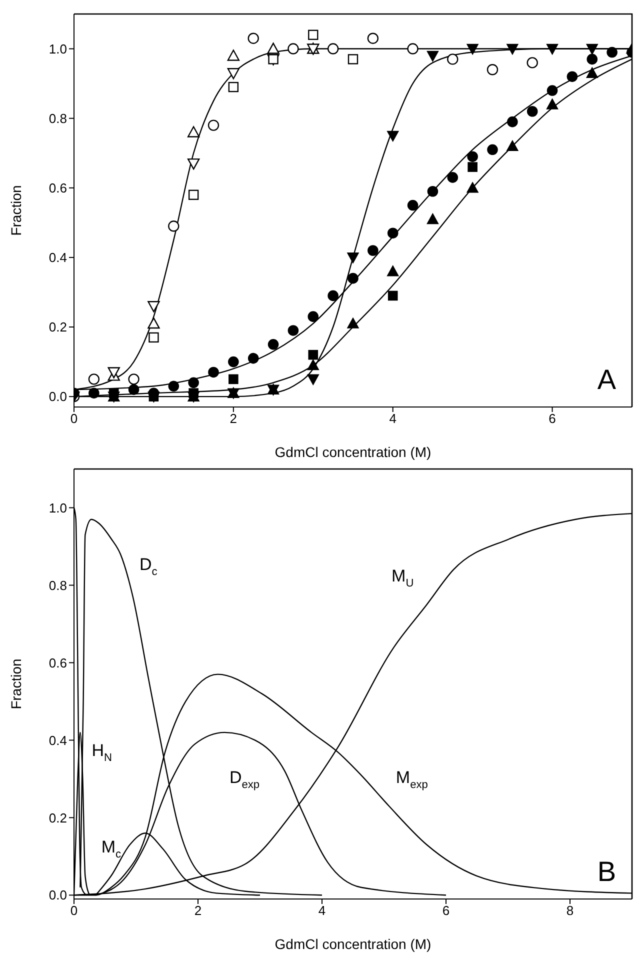  Describe the element at coordinates (403, 578) in the screenshot. I see `annotation: M$_{U}$` at that location.